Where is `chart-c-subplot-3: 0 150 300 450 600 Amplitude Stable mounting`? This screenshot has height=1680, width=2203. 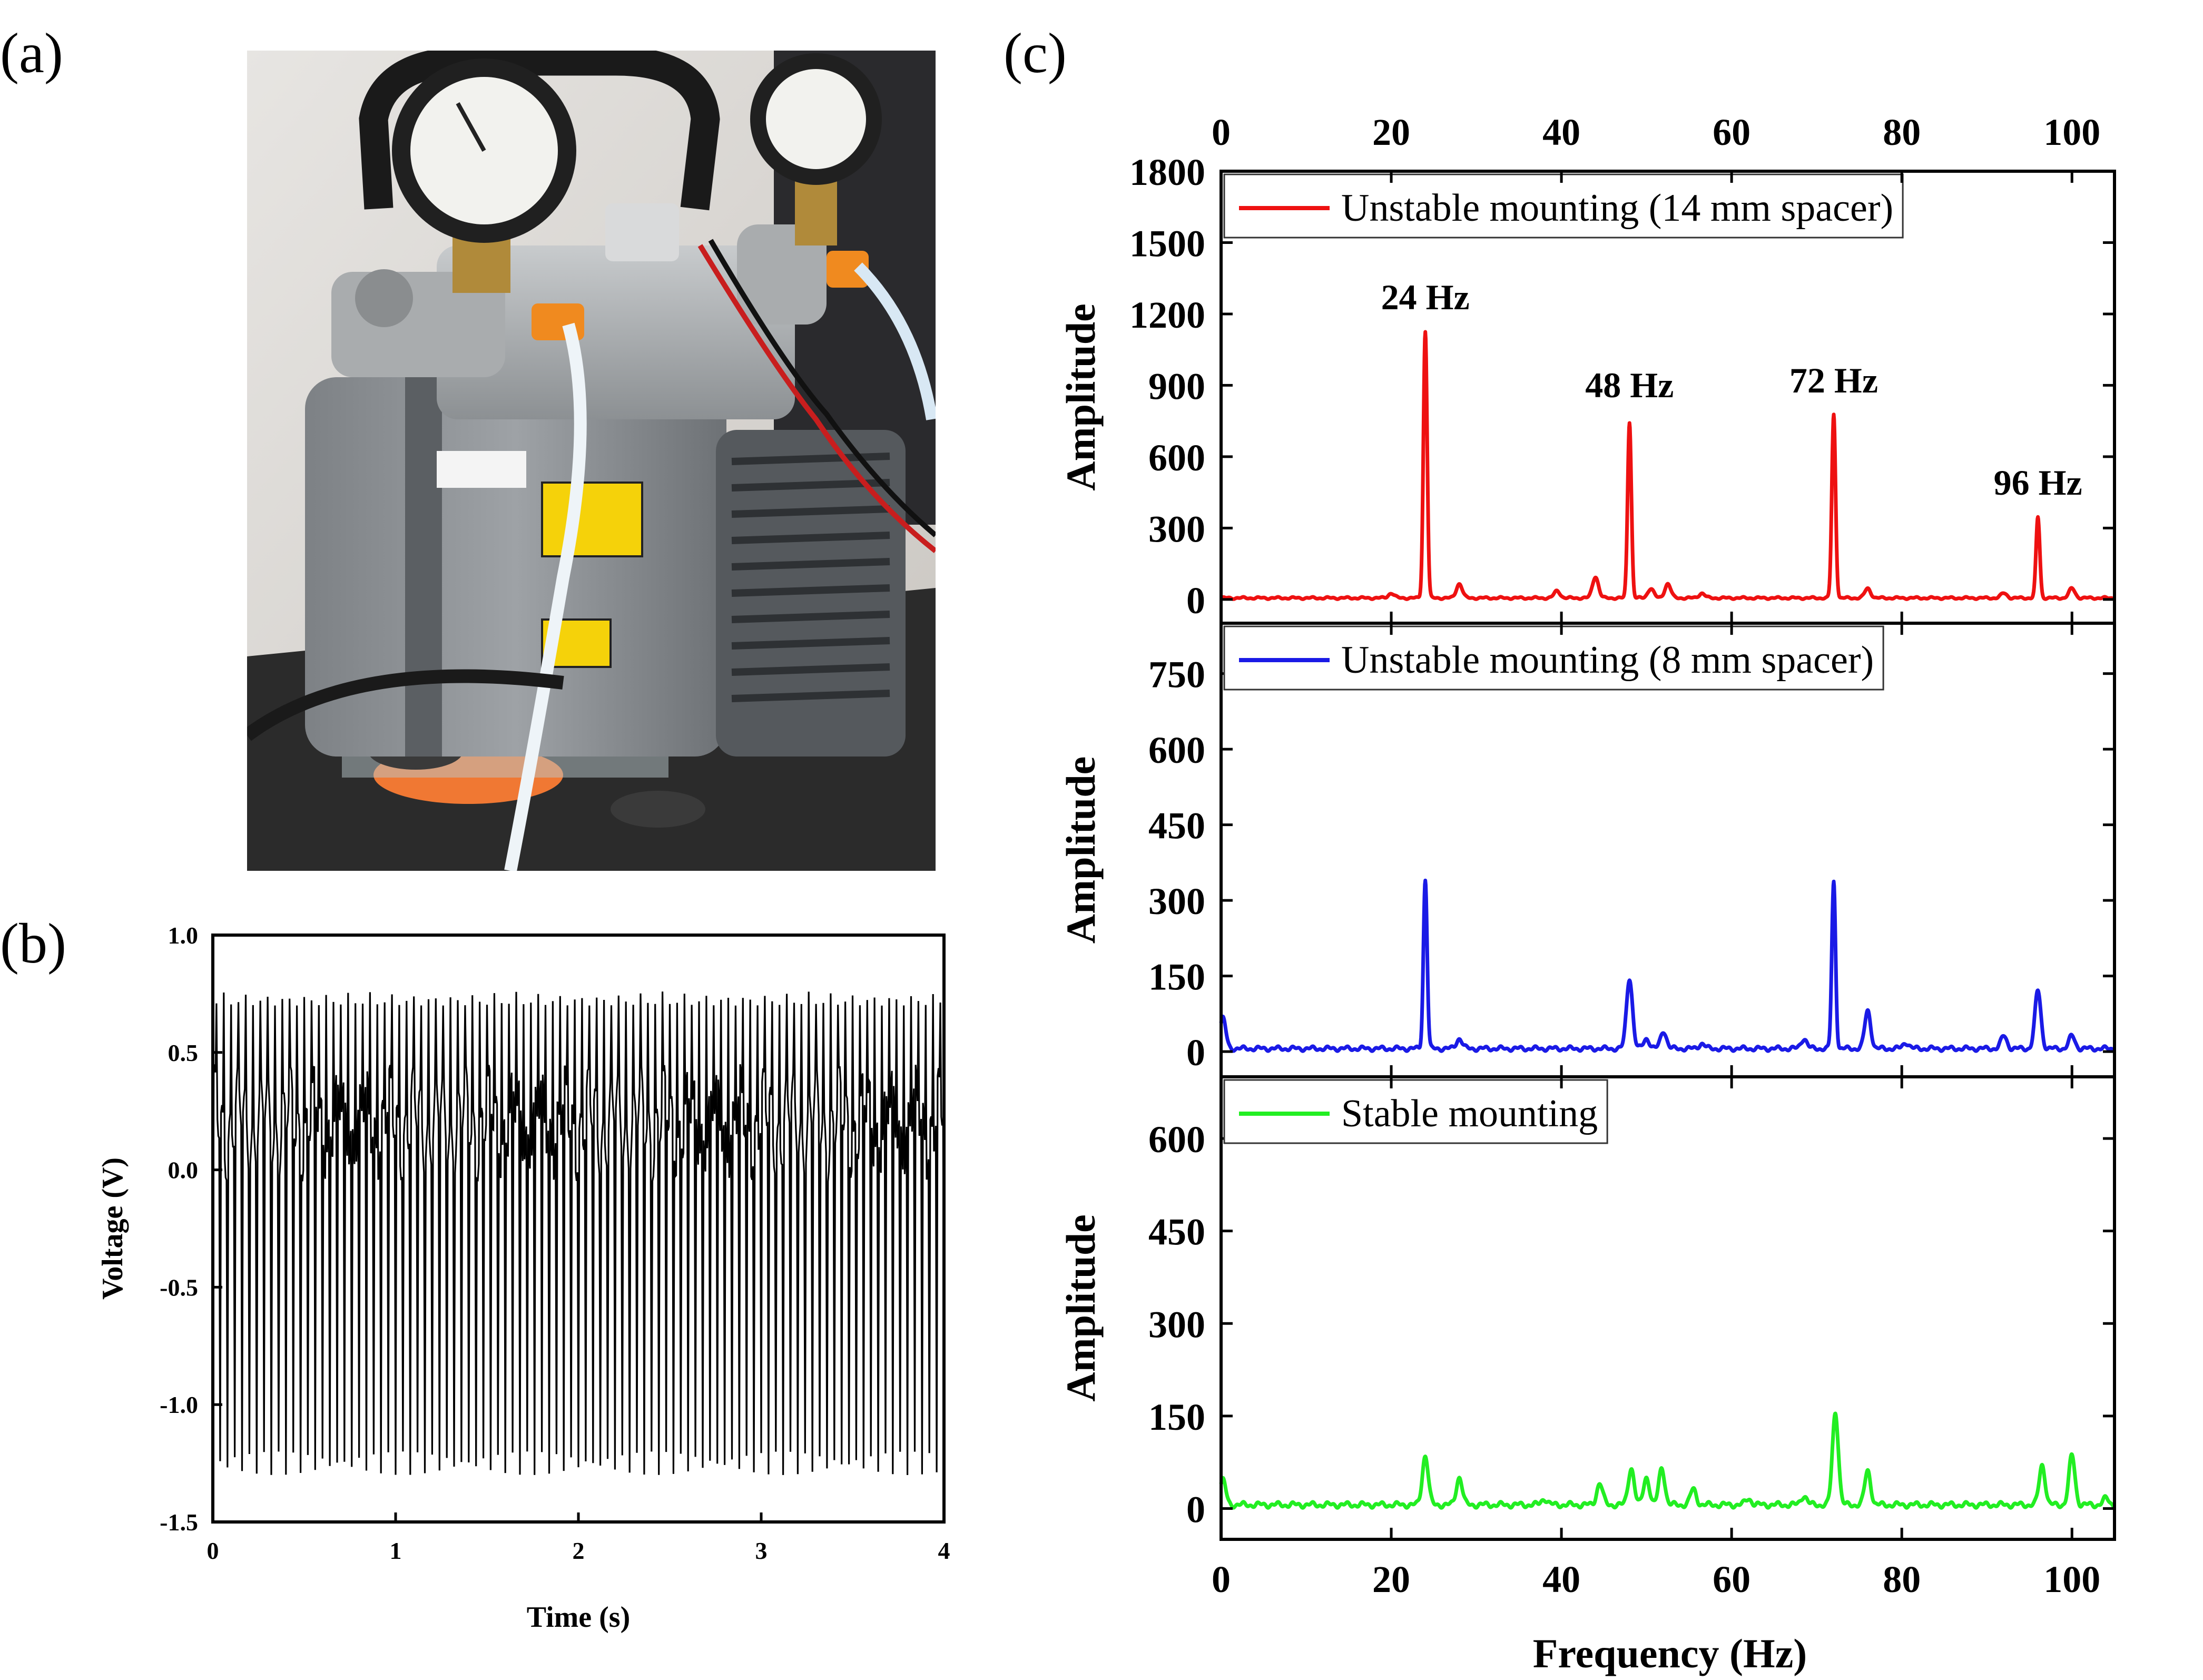
chart-c-subplot-3: 0 150 300 450 600 Amplitude Stable mounting is located at coordinates (1587, 1308).